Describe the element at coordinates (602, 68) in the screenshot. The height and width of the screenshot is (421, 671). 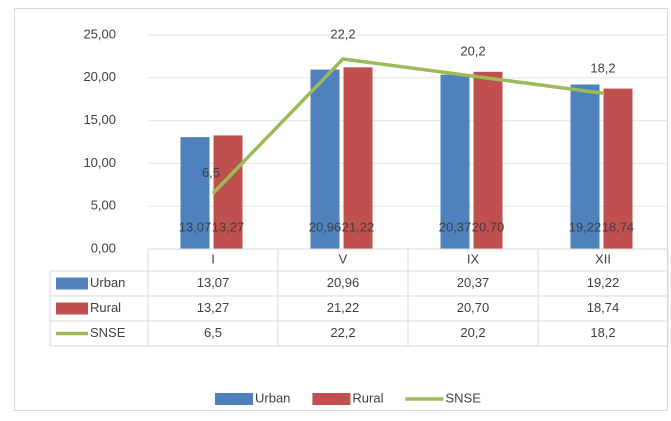
I see `data-label: 18,2` at that location.